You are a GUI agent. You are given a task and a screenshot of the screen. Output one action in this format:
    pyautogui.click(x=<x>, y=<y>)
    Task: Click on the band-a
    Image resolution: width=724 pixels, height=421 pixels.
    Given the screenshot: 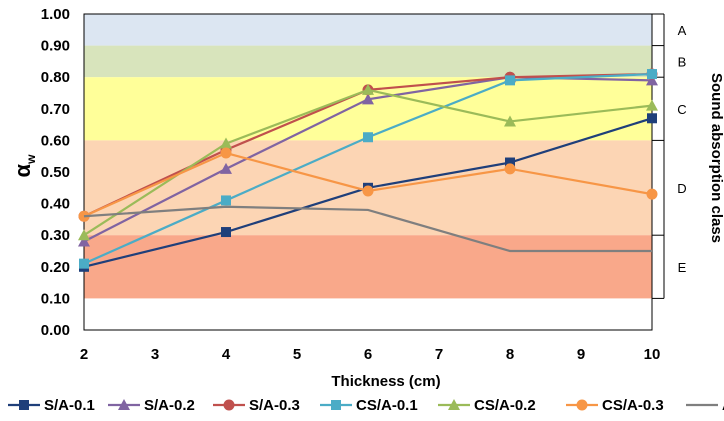 What is the action you would take?
    pyautogui.click(x=368, y=30)
    